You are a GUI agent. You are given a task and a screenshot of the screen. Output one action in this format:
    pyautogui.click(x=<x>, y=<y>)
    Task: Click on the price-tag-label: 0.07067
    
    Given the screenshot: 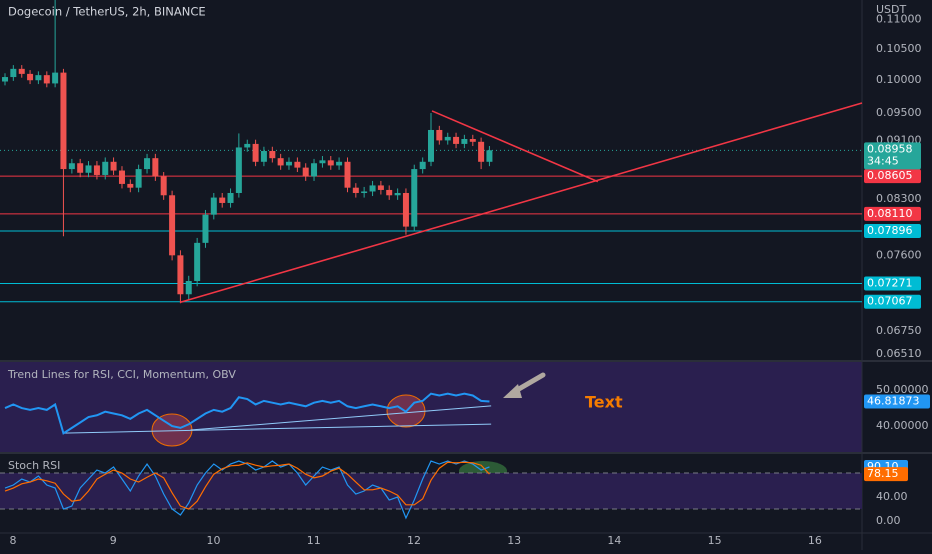 What is the action you would take?
    pyautogui.click(x=890, y=301)
    